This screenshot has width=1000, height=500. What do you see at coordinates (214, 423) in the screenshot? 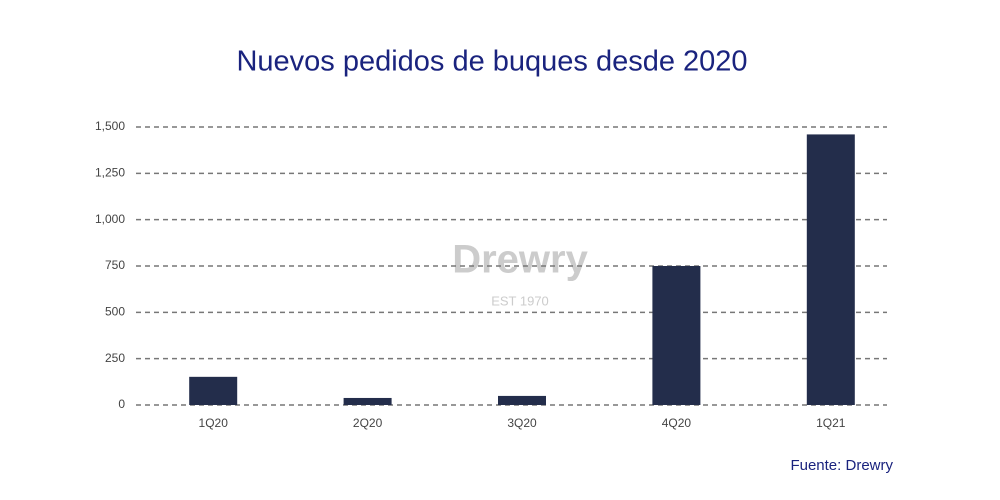
I see `x-tick-label: 1Q20` at bounding box center [214, 423].